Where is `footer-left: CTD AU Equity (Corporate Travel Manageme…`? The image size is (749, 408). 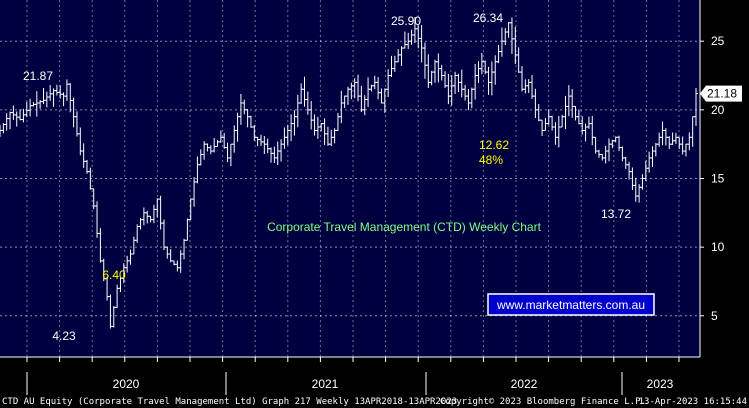
footer-left: CTD AU Equity (Corporate Travel Manageme… is located at coordinates (229, 402).